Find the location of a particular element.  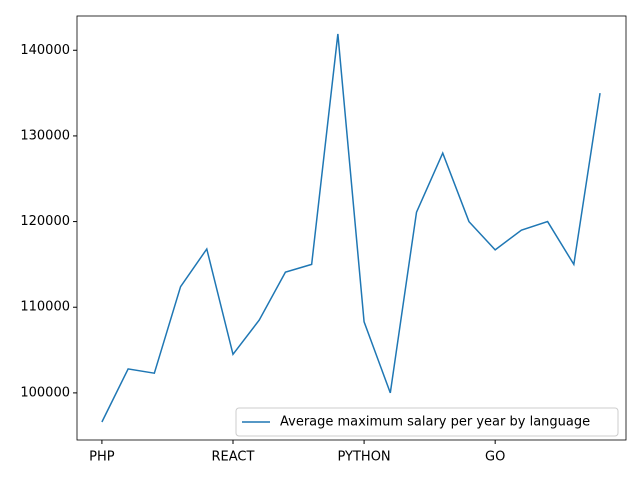

legend-box is located at coordinates (427, 422).